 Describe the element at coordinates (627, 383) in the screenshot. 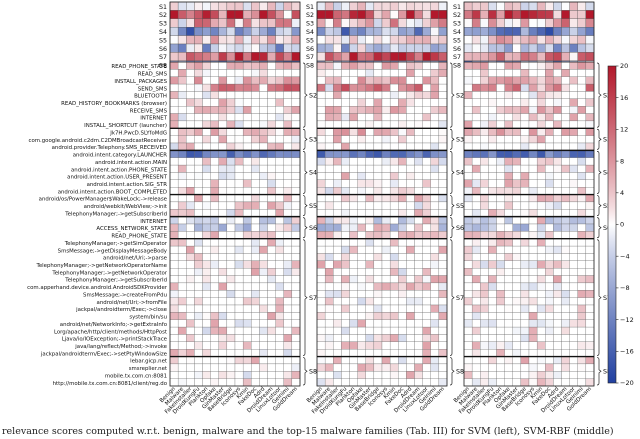

I see `colorbar-tick-label: −20` at that location.